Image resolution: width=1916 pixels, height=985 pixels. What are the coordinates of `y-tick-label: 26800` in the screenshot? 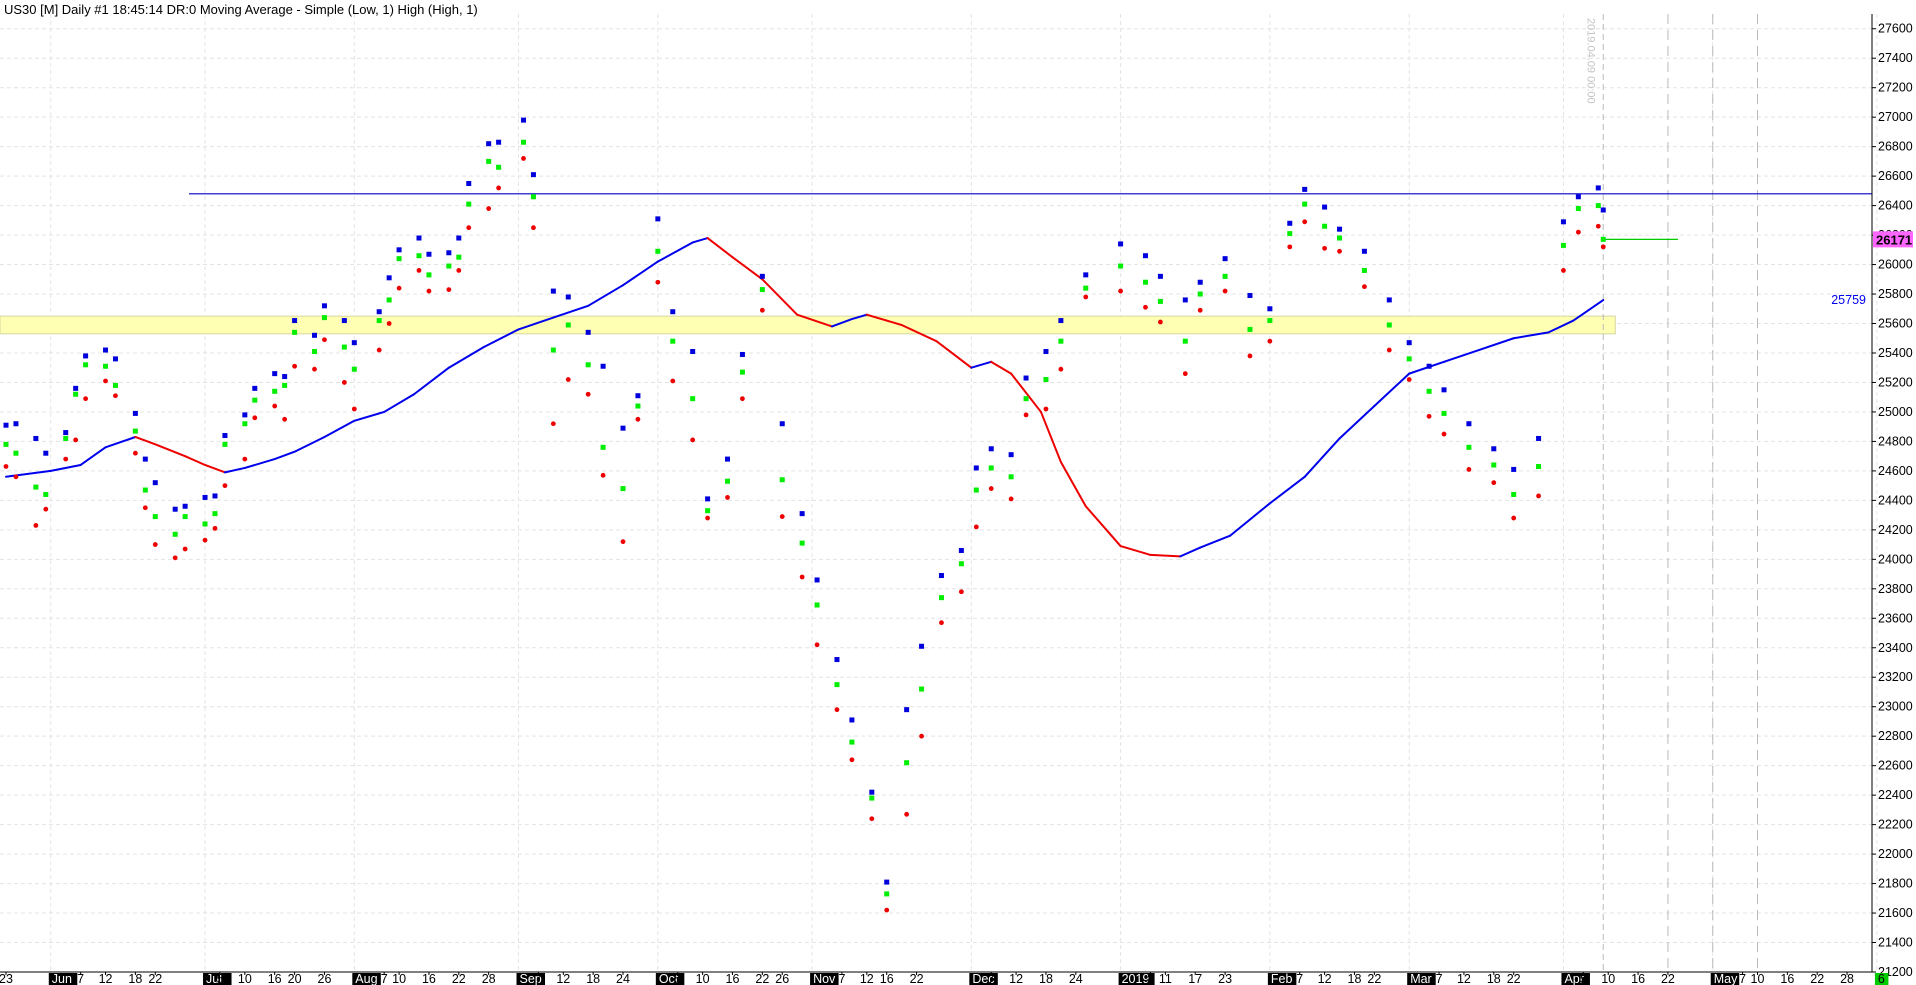 It's located at (1895, 147).